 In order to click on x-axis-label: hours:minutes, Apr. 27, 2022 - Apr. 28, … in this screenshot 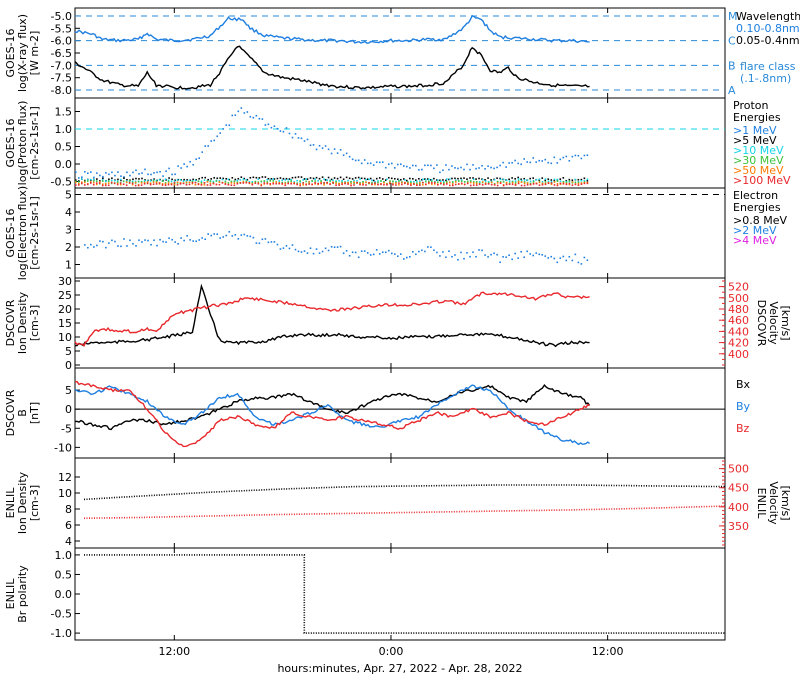, I will do `click(400, 668)`.